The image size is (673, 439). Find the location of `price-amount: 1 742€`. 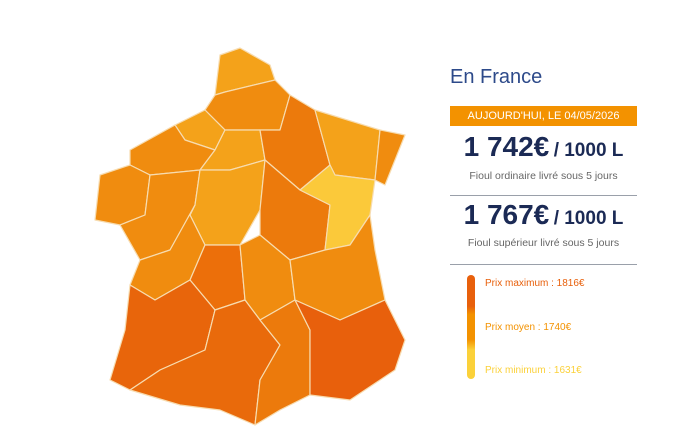

price-amount: 1 742€ is located at coordinates (506, 146).